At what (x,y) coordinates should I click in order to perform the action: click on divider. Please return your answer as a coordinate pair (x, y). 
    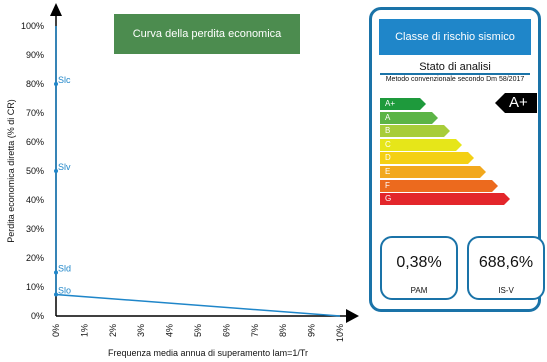
    Looking at the image, I should click on (455, 74).